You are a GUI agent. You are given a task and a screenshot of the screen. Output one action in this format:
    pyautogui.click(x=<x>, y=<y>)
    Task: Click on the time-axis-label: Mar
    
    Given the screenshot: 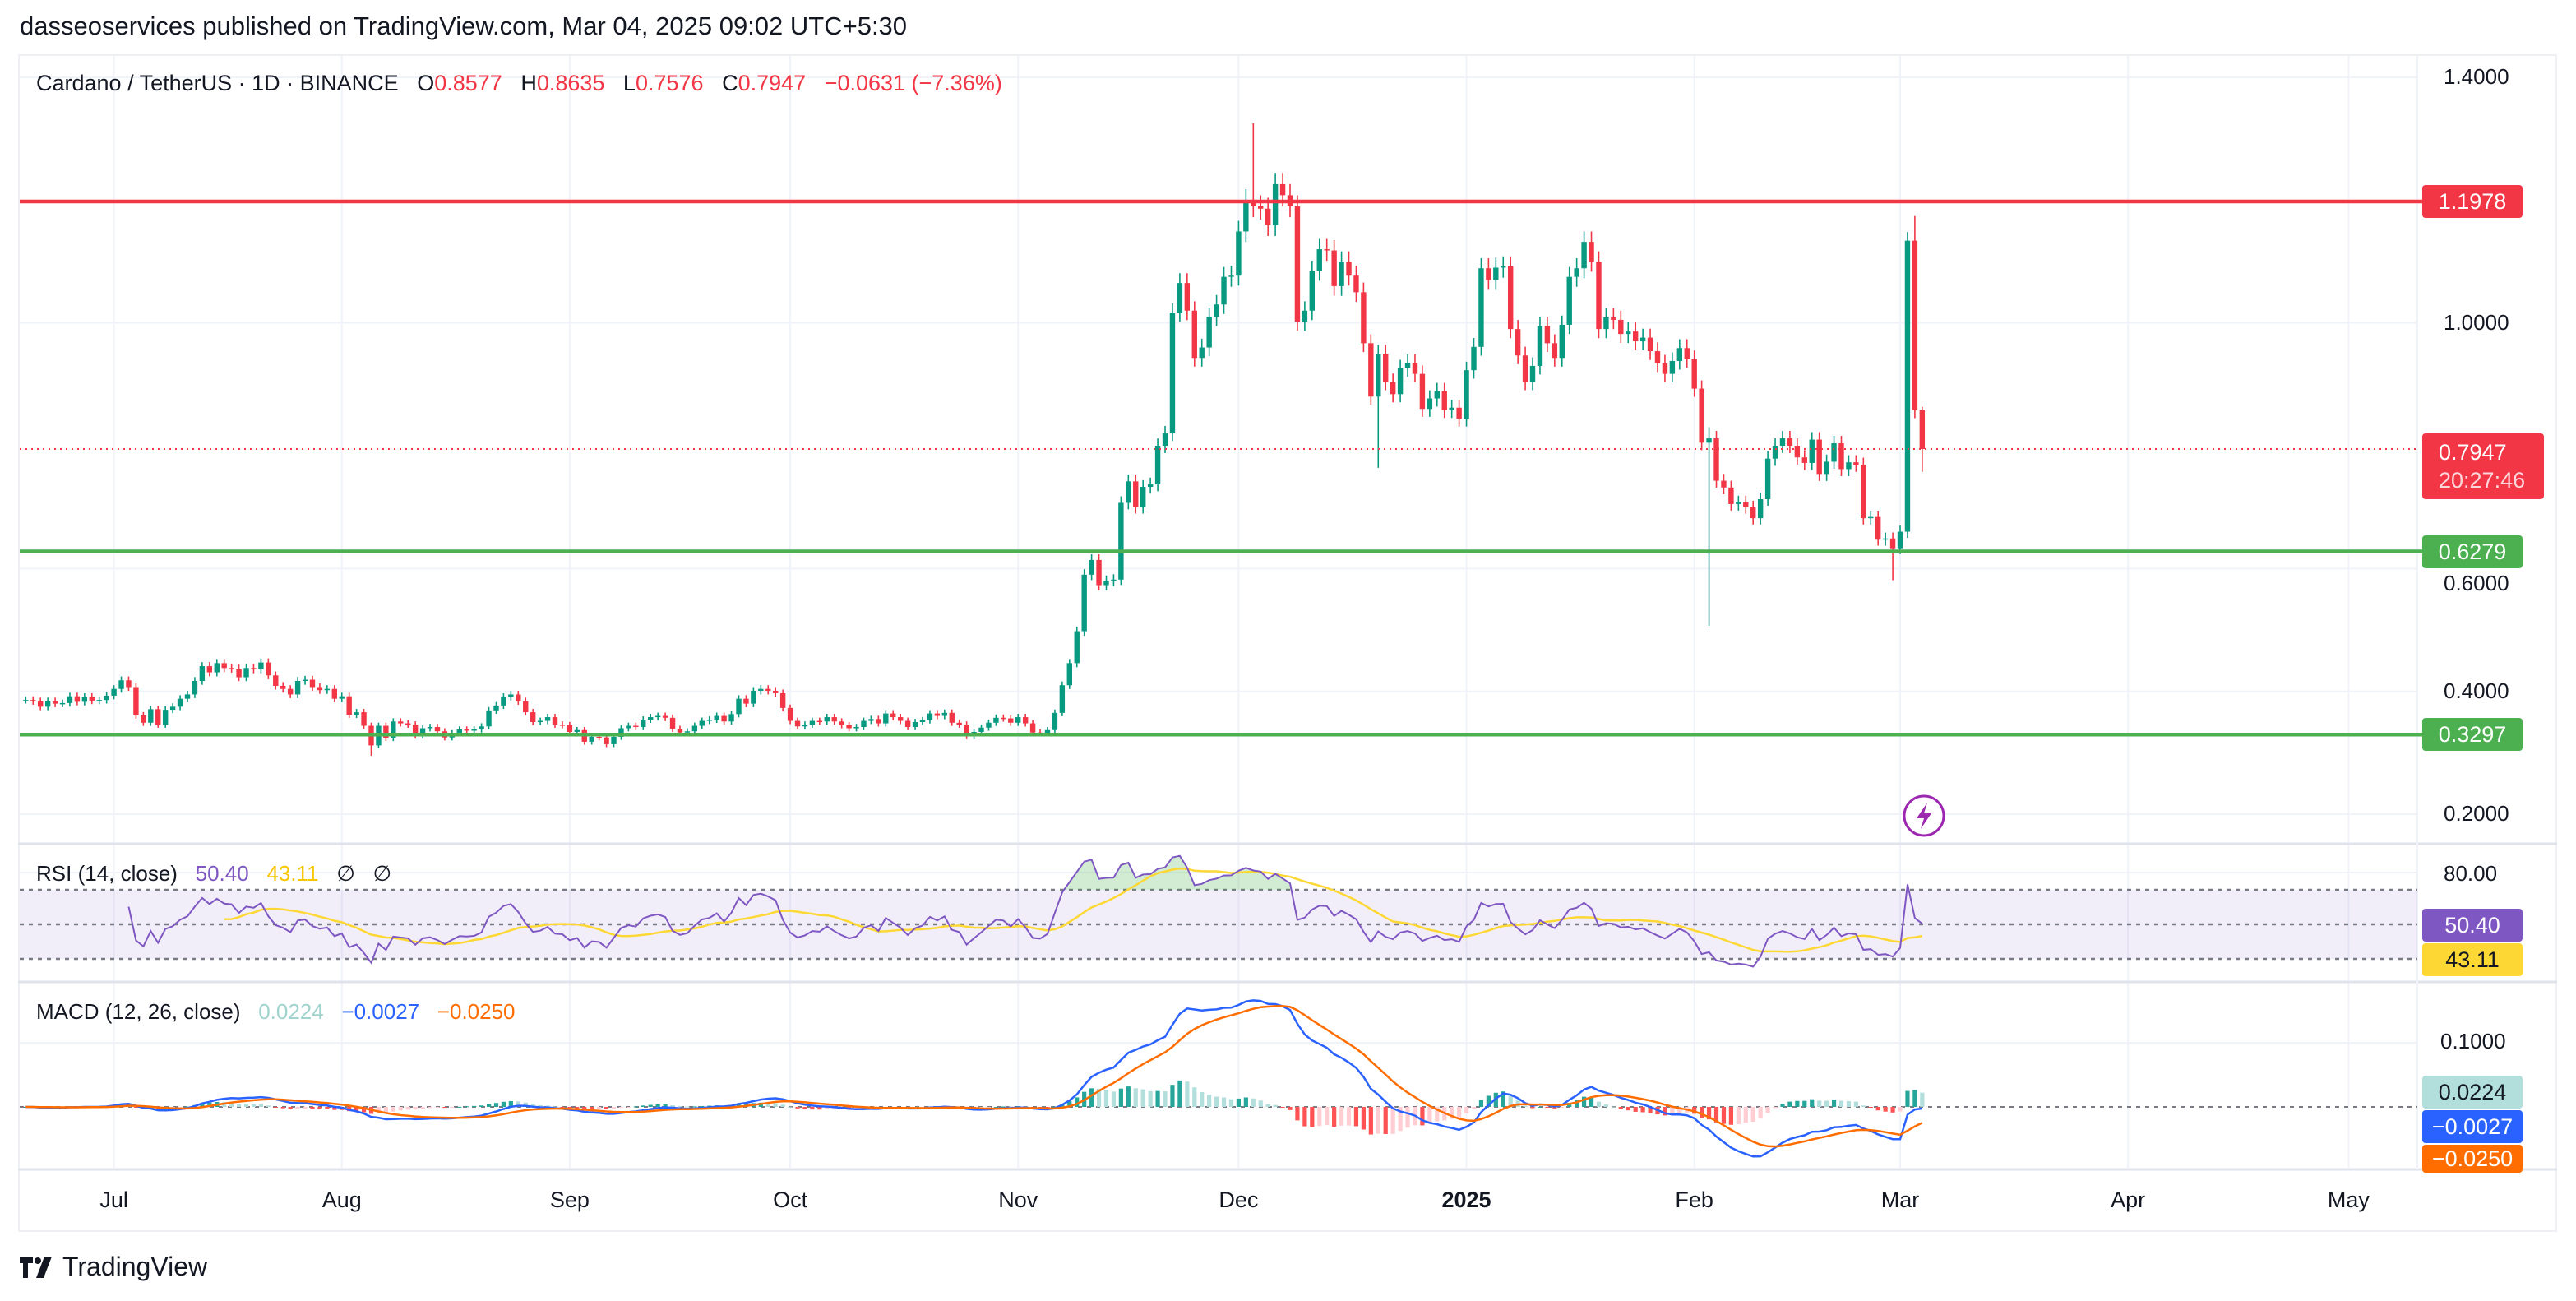 What is the action you would take?
    pyautogui.click(x=1900, y=1200)
    